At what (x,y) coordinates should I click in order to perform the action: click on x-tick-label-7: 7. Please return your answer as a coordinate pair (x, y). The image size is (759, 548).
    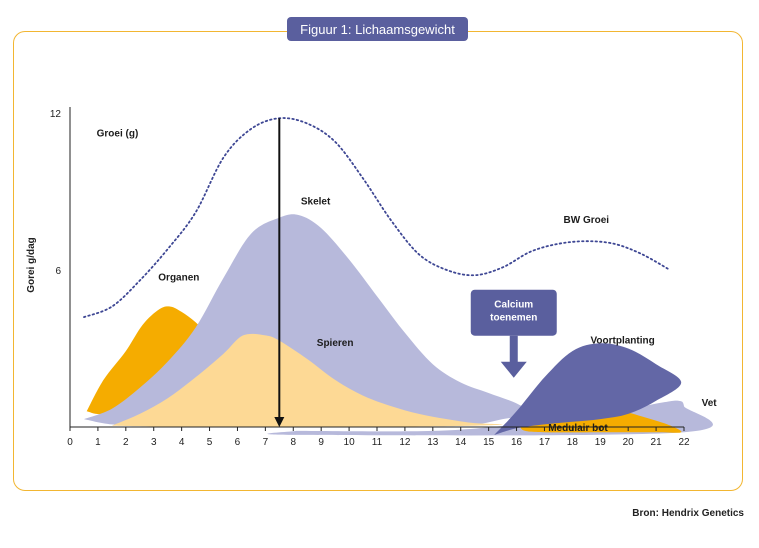
    Looking at the image, I should click on (266, 442).